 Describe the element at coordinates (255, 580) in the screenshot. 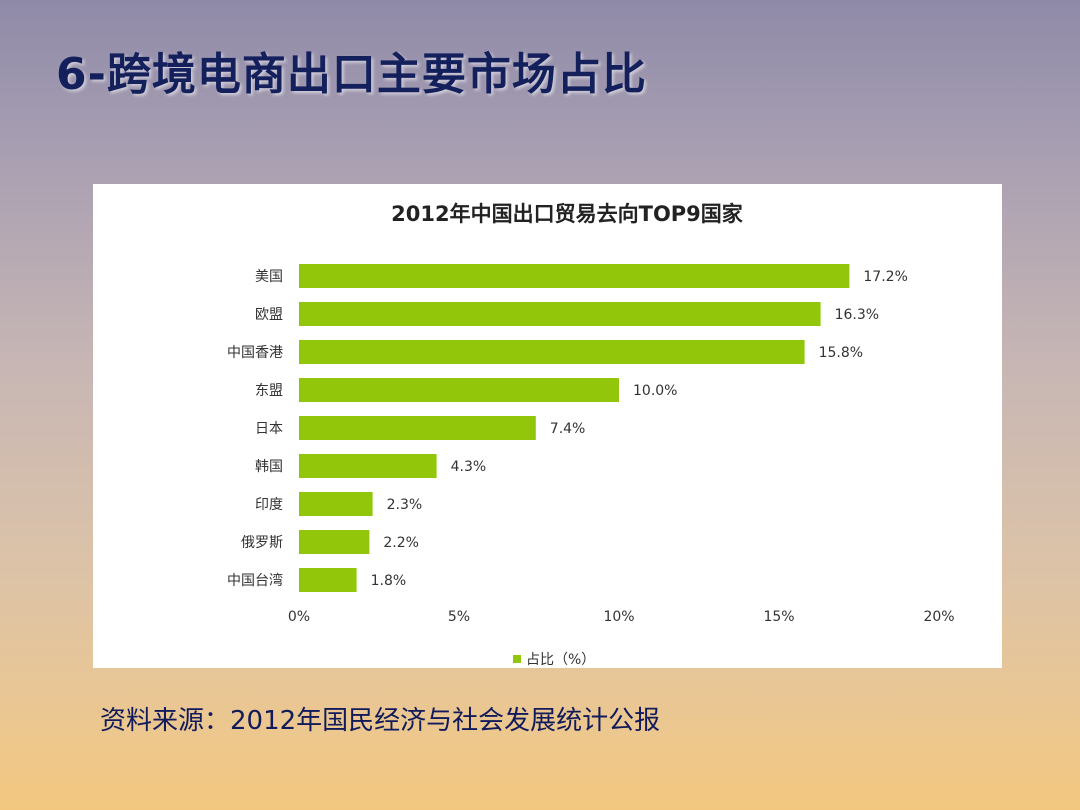

I see `category-label: 中国台湾` at that location.